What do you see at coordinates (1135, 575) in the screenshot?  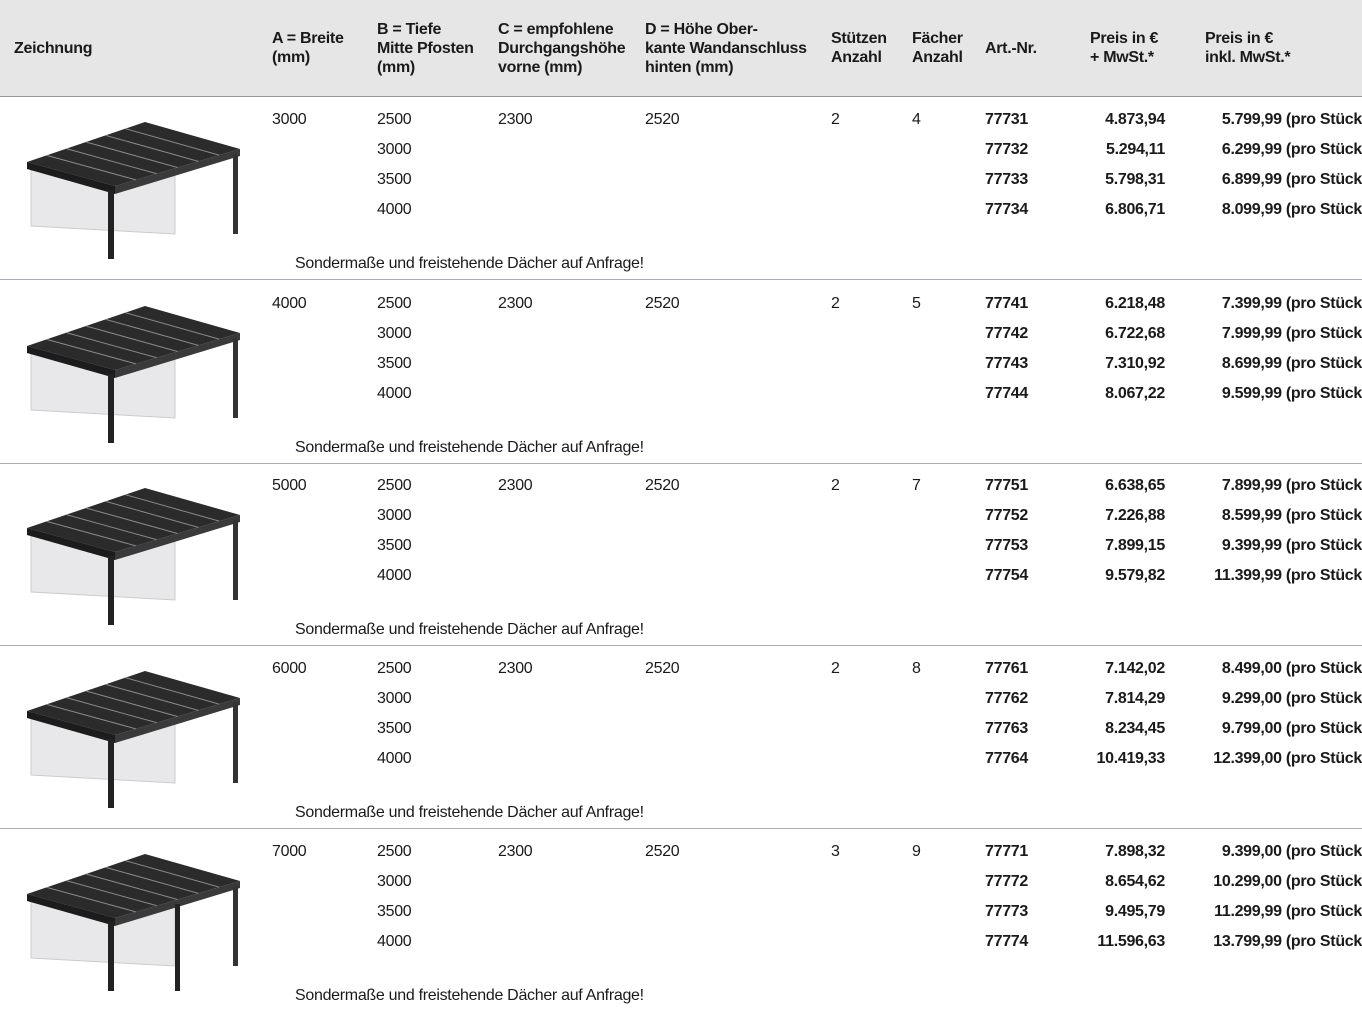 I see `preis-netto: 9.579,82` at bounding box center [1135, 575].